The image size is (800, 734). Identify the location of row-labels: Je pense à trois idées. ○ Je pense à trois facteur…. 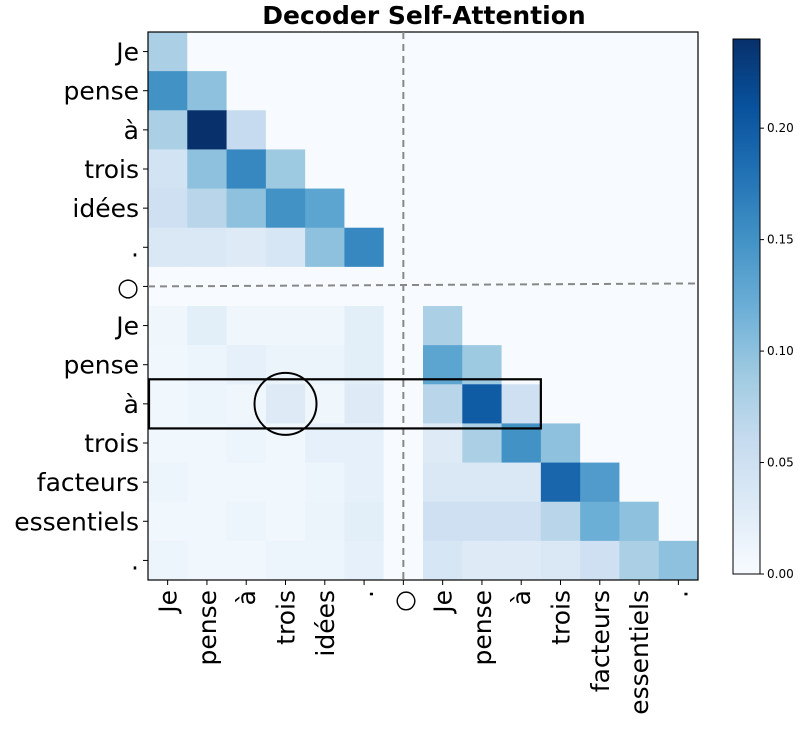
(81, 306).